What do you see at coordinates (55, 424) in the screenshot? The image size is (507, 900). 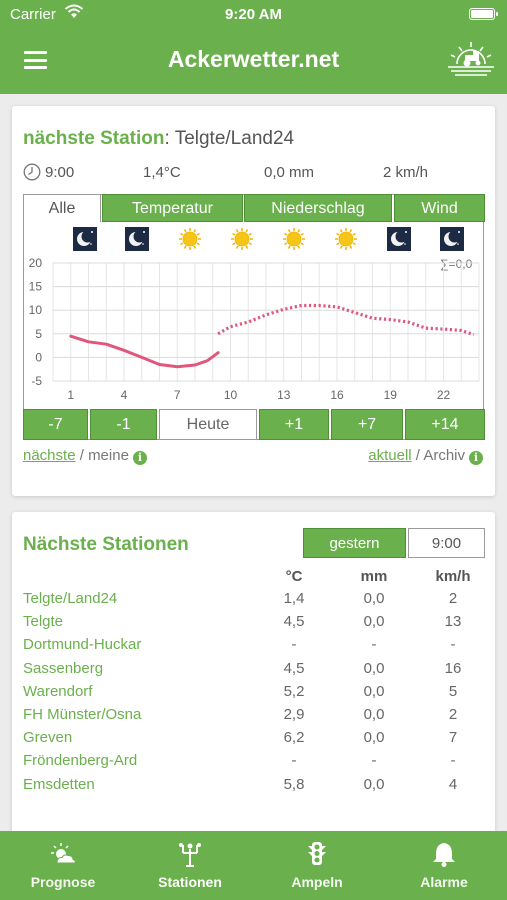 I see `day-nav-minus-7: -7` at bounding box center [55, 424].